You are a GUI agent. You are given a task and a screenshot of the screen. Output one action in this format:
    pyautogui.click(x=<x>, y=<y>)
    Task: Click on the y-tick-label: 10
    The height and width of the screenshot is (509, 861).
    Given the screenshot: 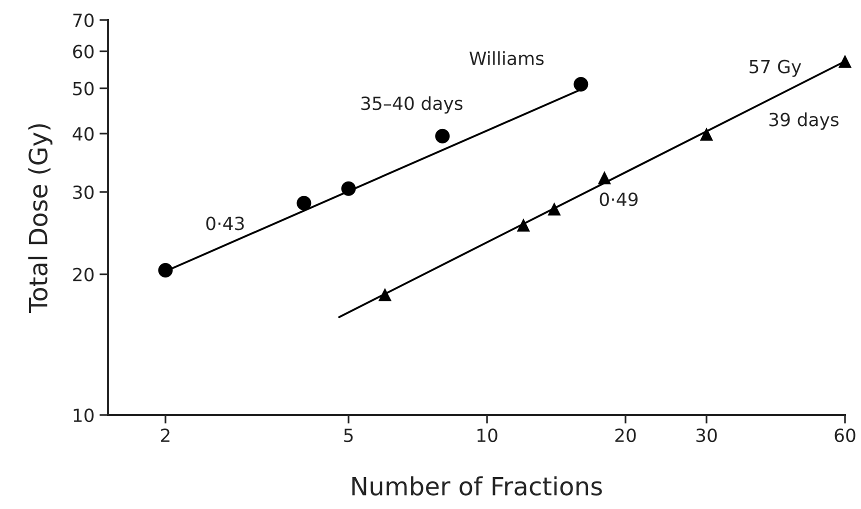 What is the action you would take?
    pyautogui.click(x=84, y=415)
    